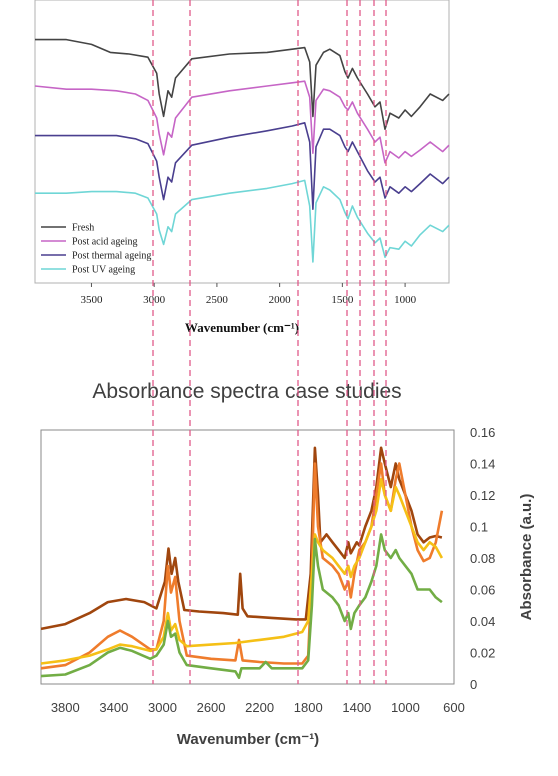 The width and height of the screenshot is (558, 776). What do you see at coordinates (83, 228) in the screenshot?
I see `legend-label-1: Fresh` at bounding box center [83, 228].